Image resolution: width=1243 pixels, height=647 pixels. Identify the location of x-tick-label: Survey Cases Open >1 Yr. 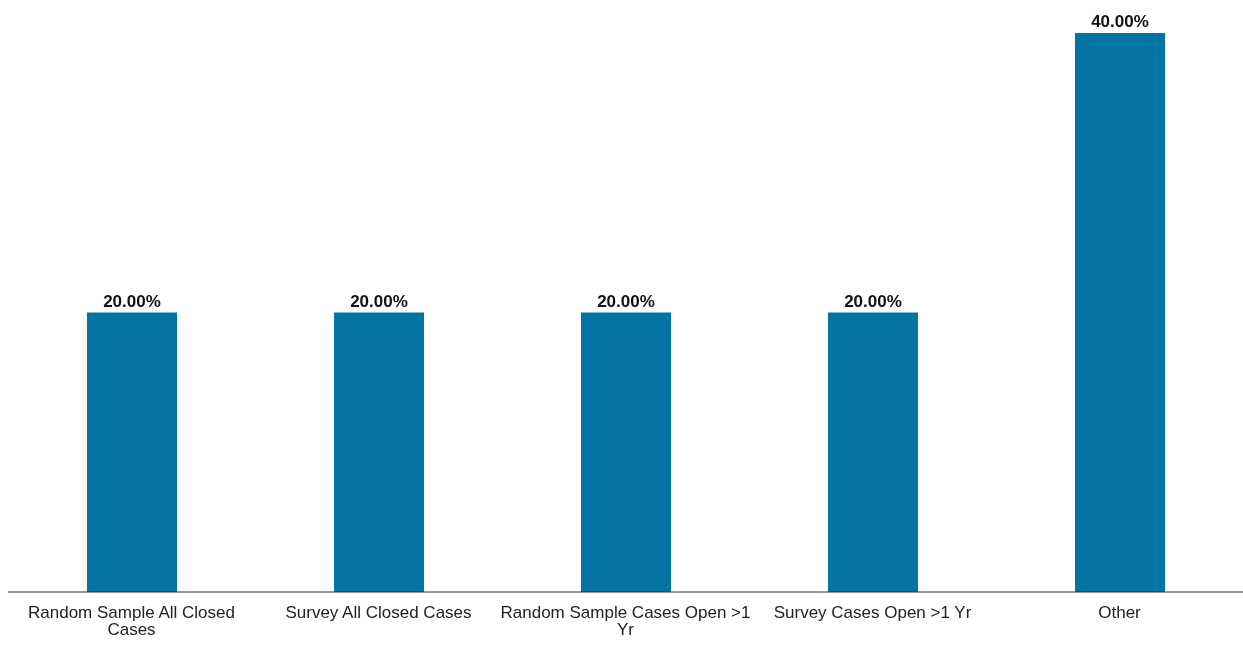
(872, 613).